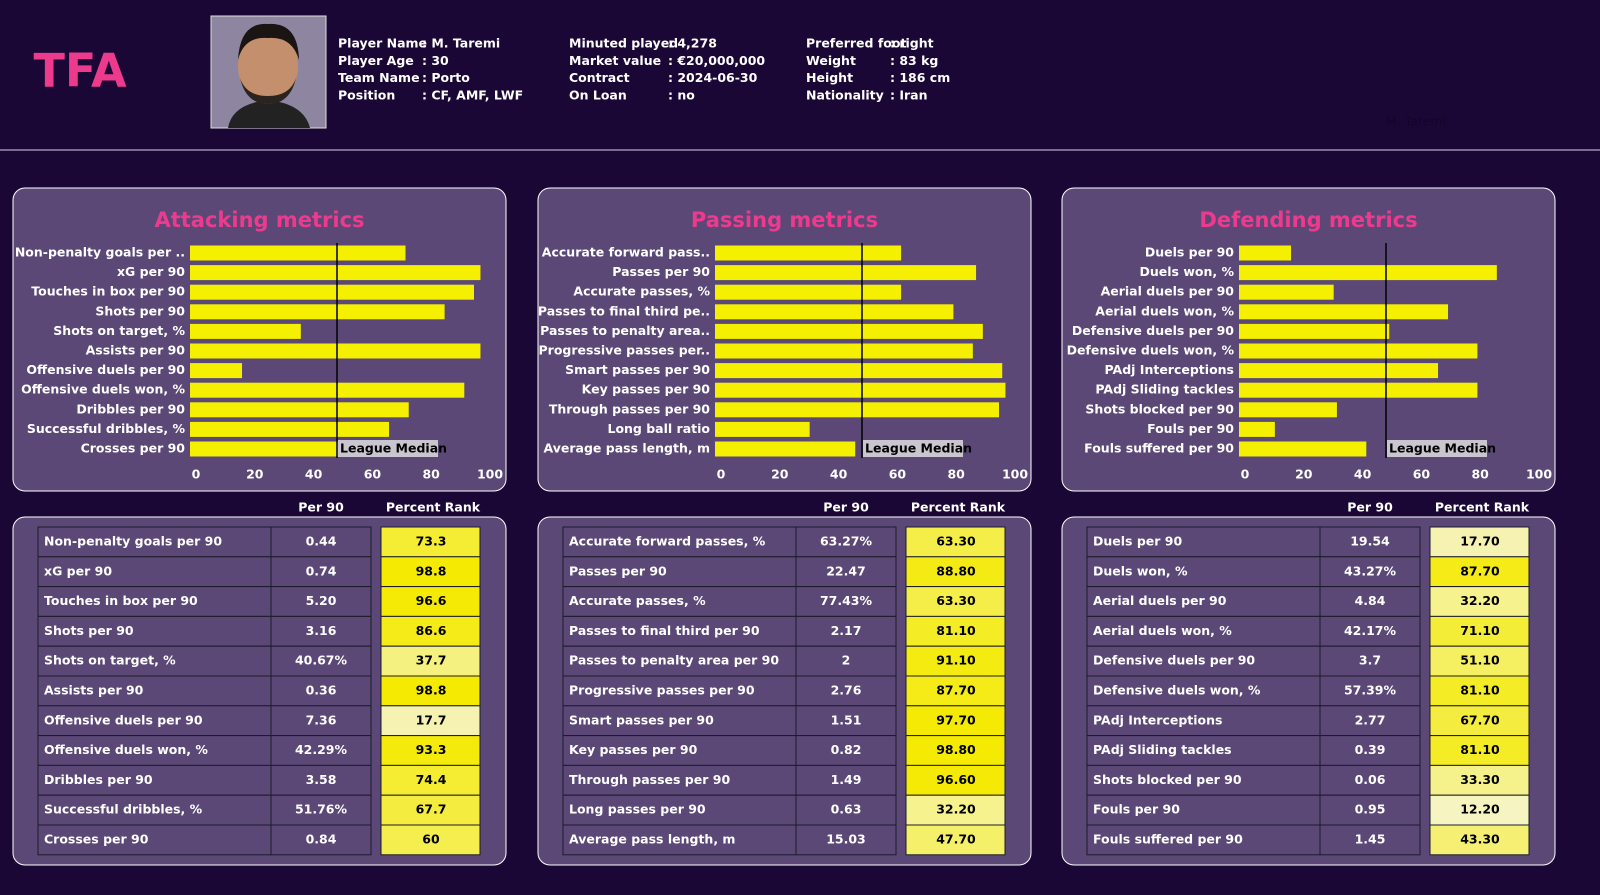  I want to click on percent-rank: 93.3, so click(431, 749).